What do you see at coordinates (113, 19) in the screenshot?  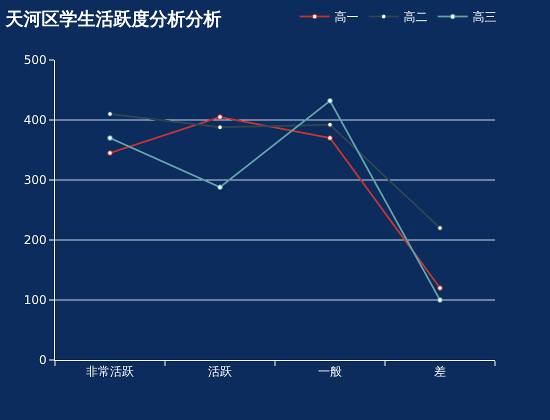 I see `chart-title: 天河区学生活跃度分析分析` at bounding box center [113, 19].